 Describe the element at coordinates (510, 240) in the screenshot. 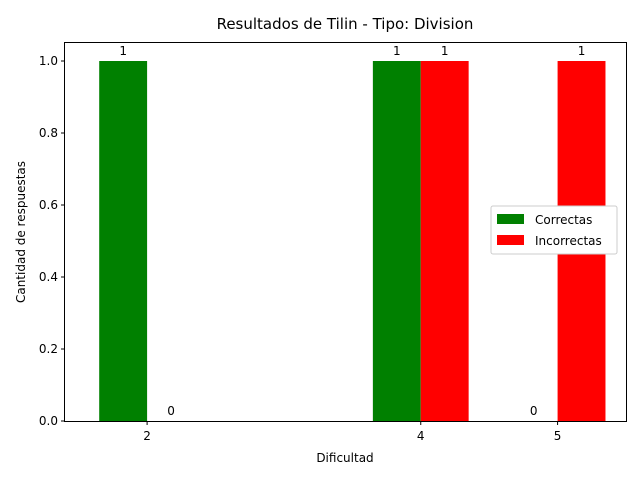

I see `legend-swatch-incorrectas` at that location.